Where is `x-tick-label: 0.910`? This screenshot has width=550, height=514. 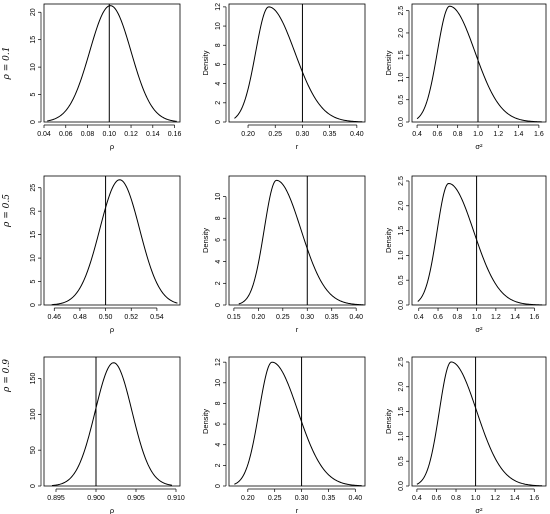
x-tick-label: 0.910 is located at coordinates (176, 498).